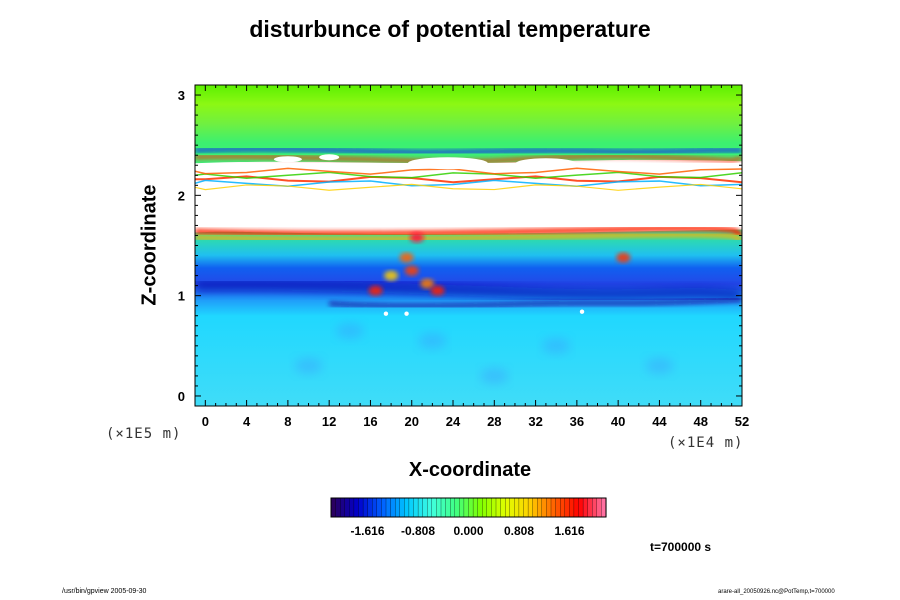 This screenshot has width=900, height=600. Describe the element at coordinates (535, 421) in the screenshot. I see `x-tick-label: 32` at that location.